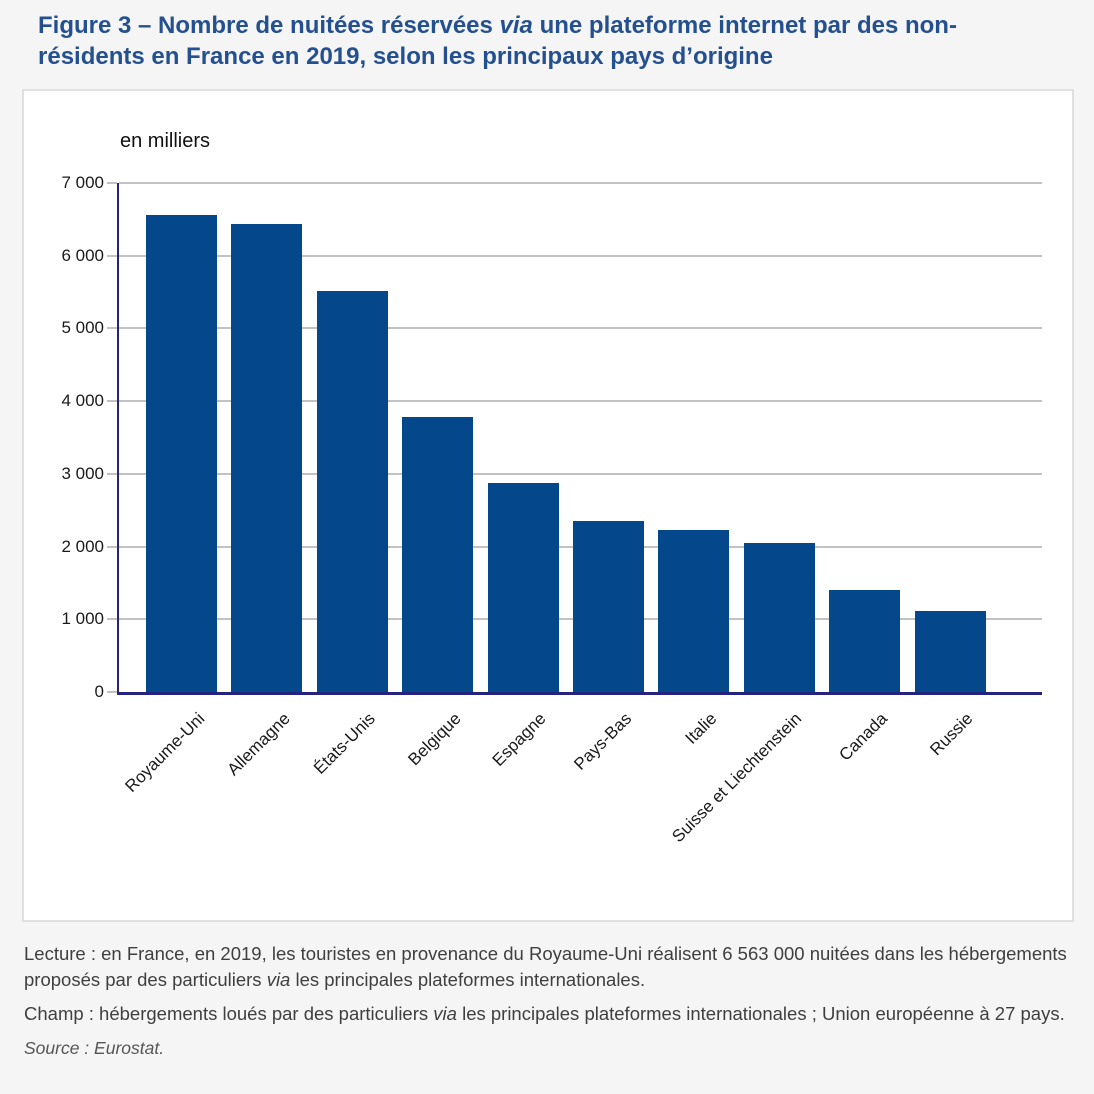 The height and width of the screenshot is (1094, 1094). What do you see at coordinates (99, 691) in the screenshot?
I see `y-tick-label-0: 0` at bounding box center [99, 691].